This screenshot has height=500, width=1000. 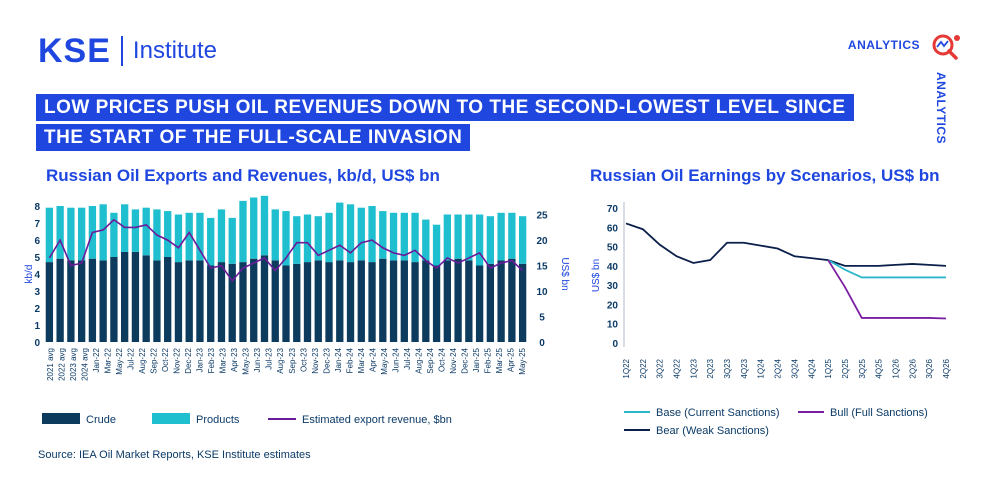 What do you see at coordinates (511, 359) in the screenshot?
I see `x-tick-label: Apr-25` at bounding box center [511, 359].